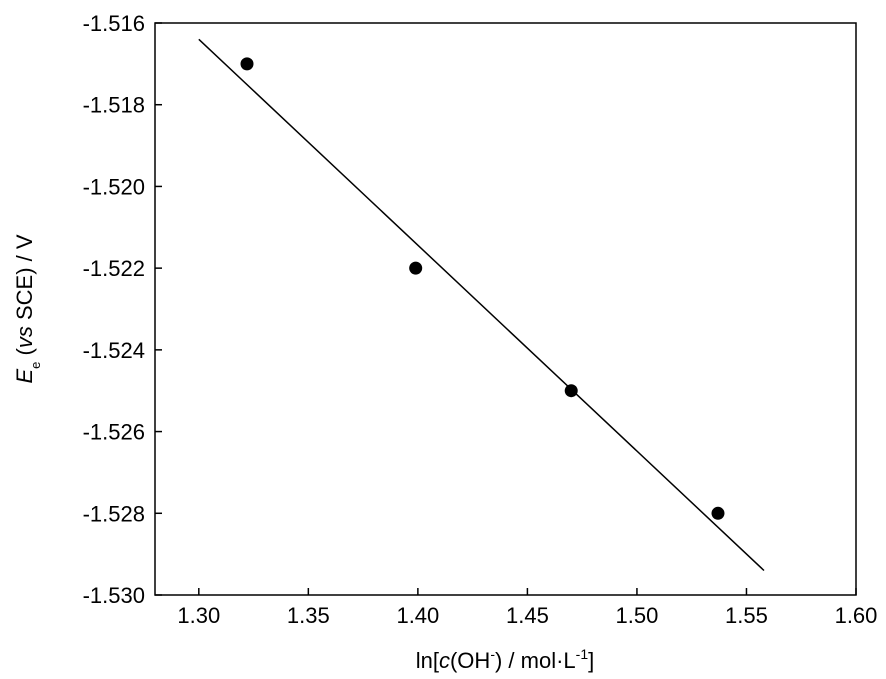  Describe the element at coordinates (470, 660) in the screenshot. I see `x-label-part: (OH` at that location.